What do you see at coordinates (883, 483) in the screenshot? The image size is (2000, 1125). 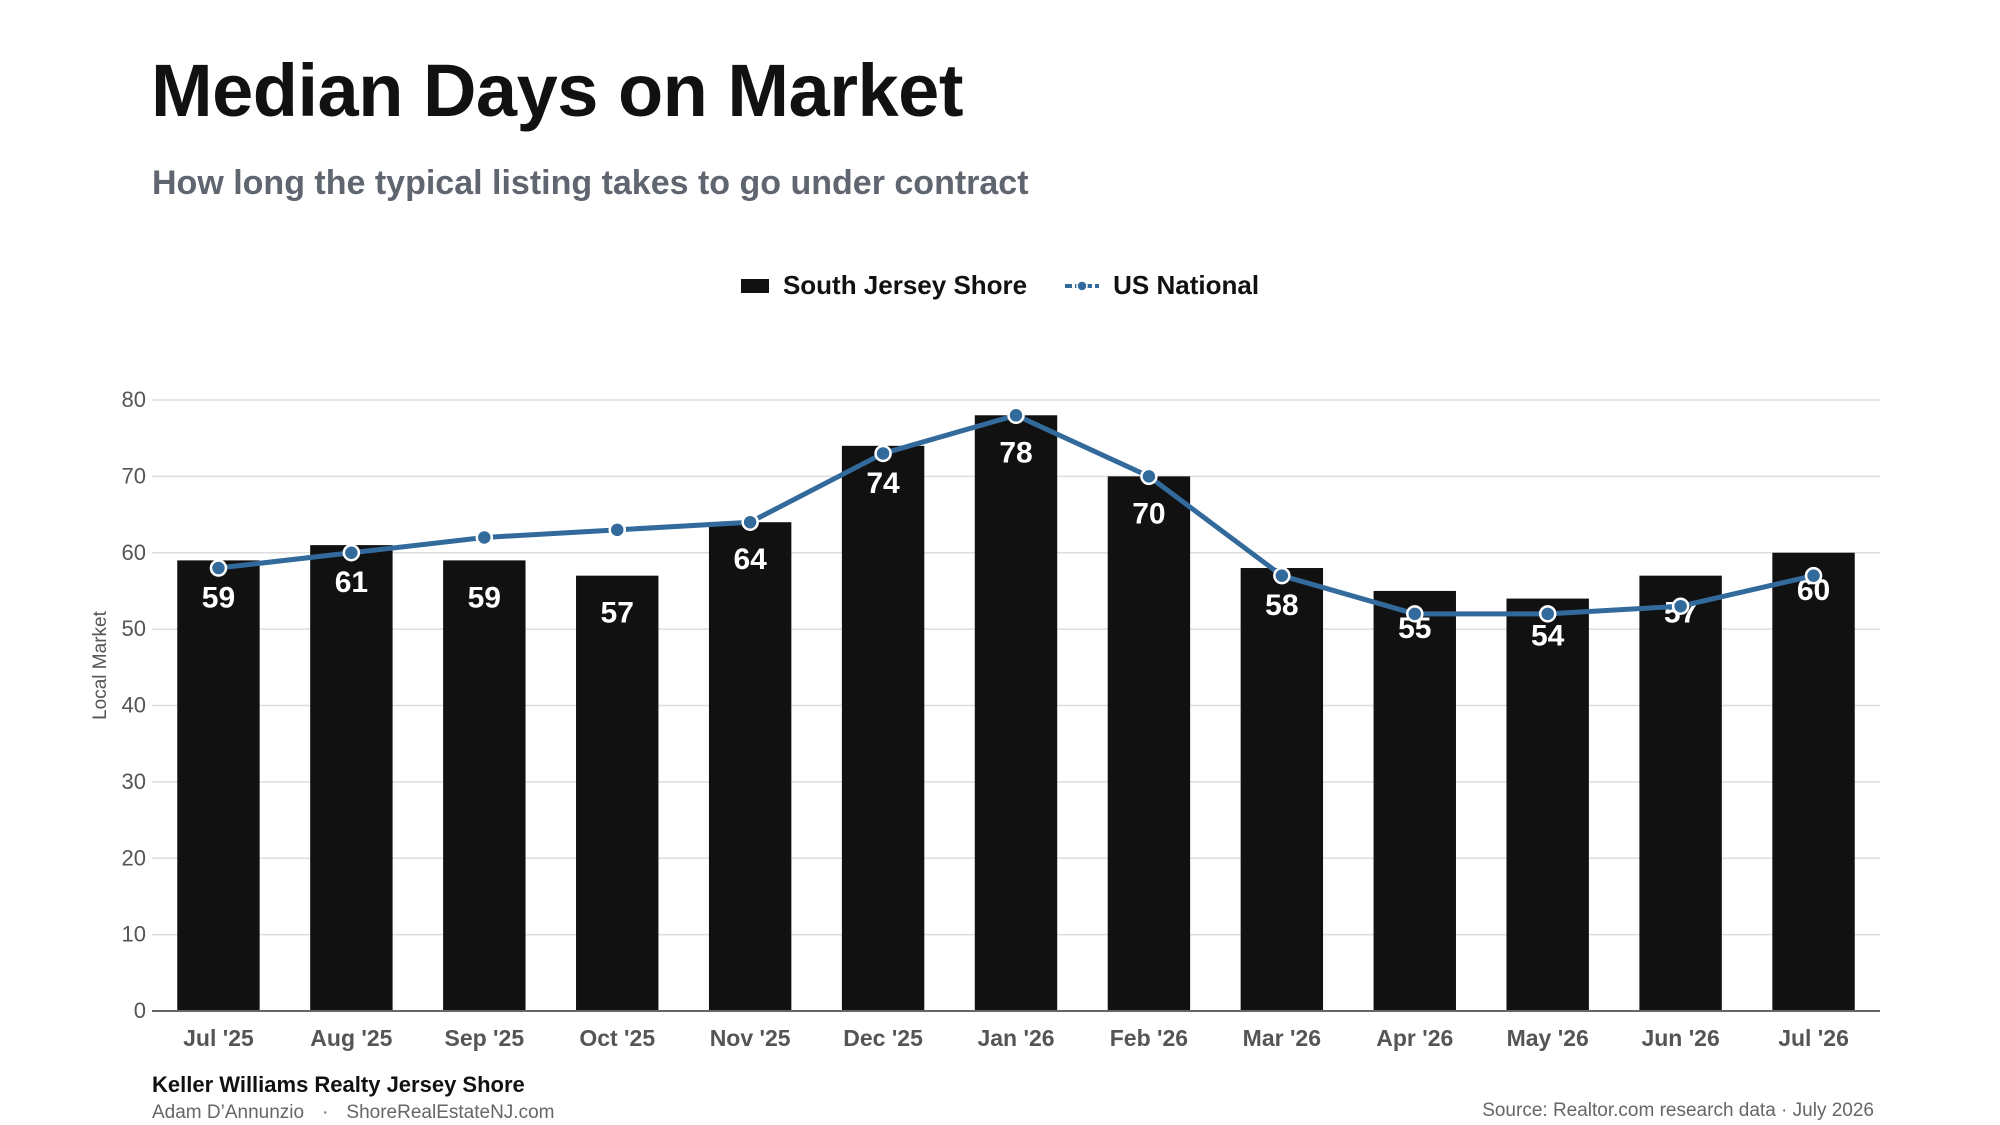 I see `bar-value-label: 74` at bounding box center [883, 483].